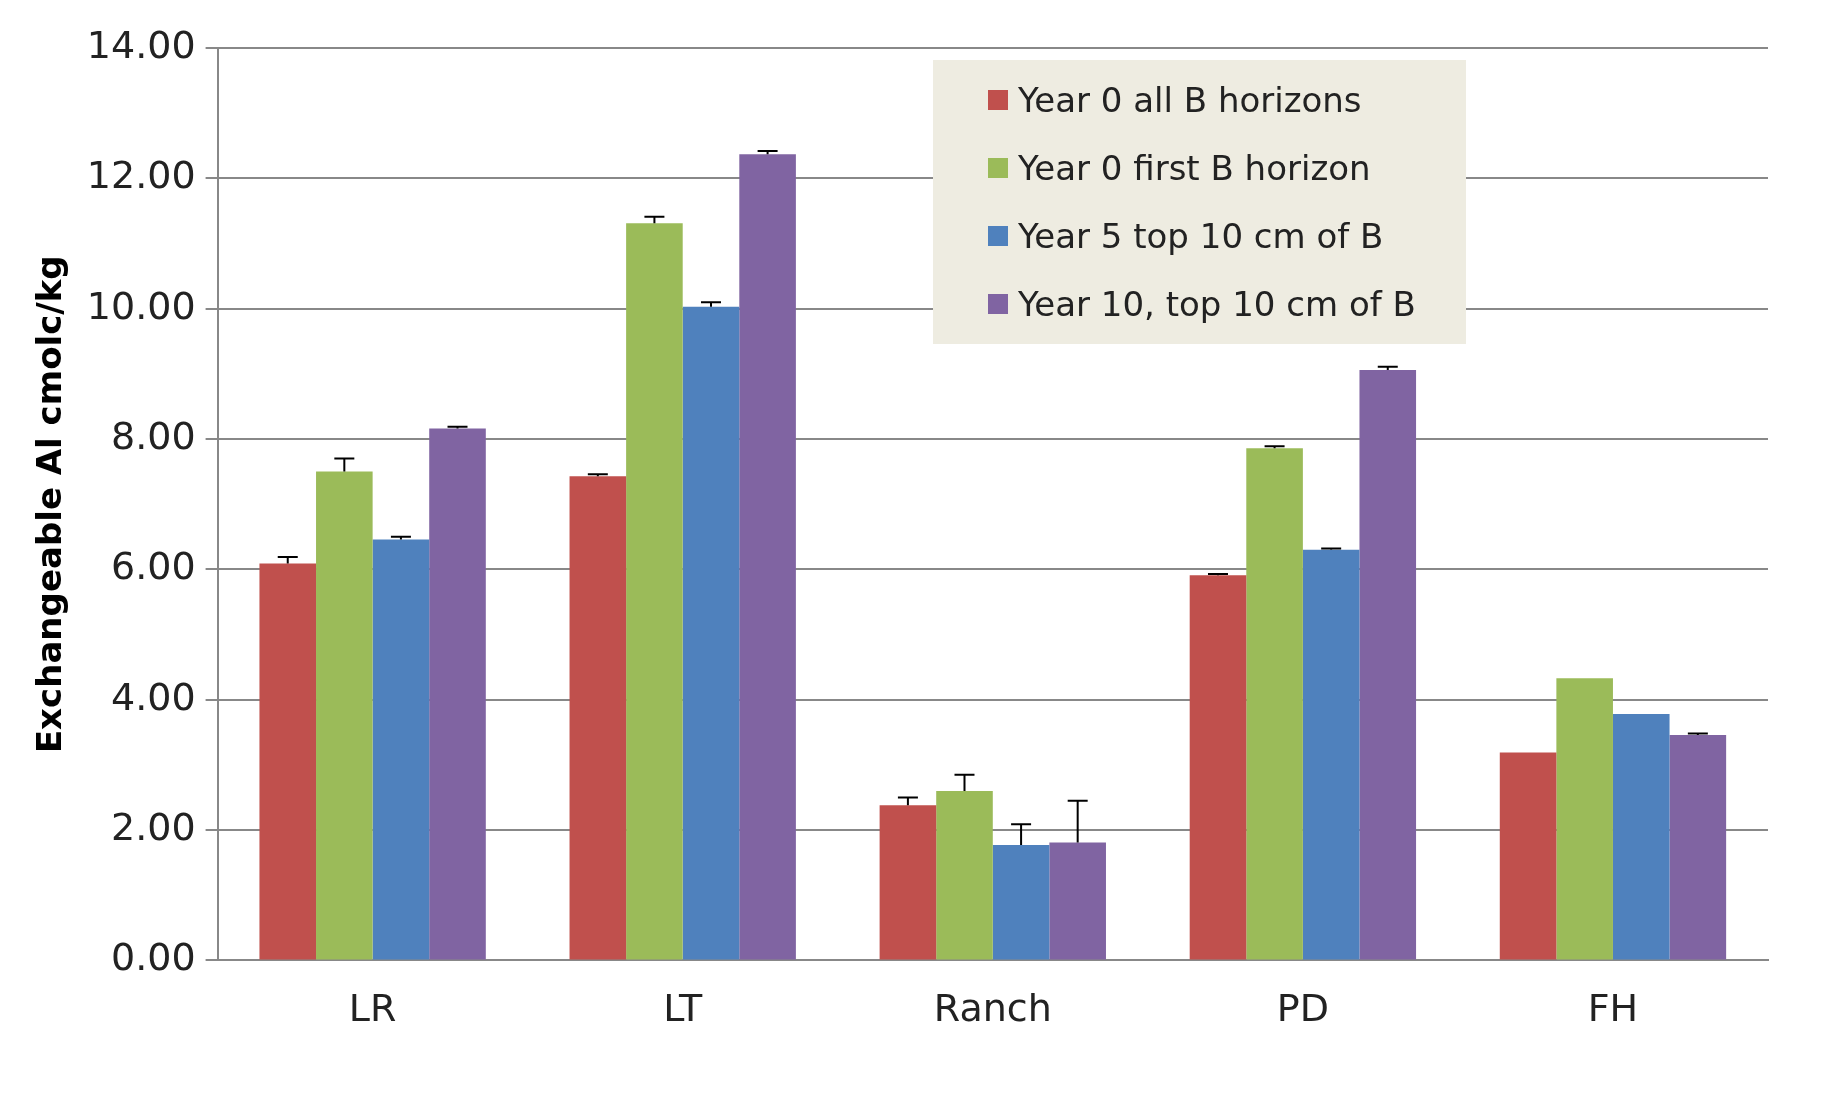  What do you see at coordinates (1302, 1008) in the screenshot?
I see `x-tick-label: PD` at bounding box center [1302, 1008].